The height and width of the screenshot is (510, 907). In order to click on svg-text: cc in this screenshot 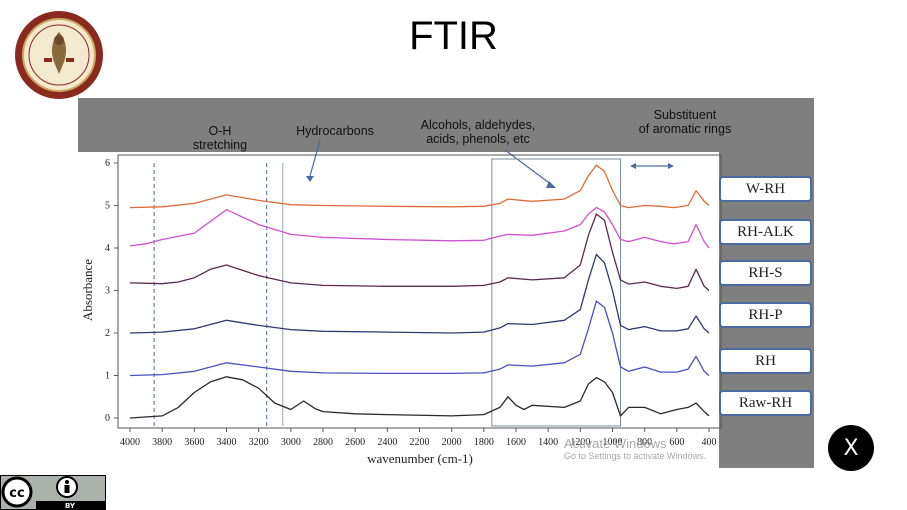, I will do `click(16, 493)`.